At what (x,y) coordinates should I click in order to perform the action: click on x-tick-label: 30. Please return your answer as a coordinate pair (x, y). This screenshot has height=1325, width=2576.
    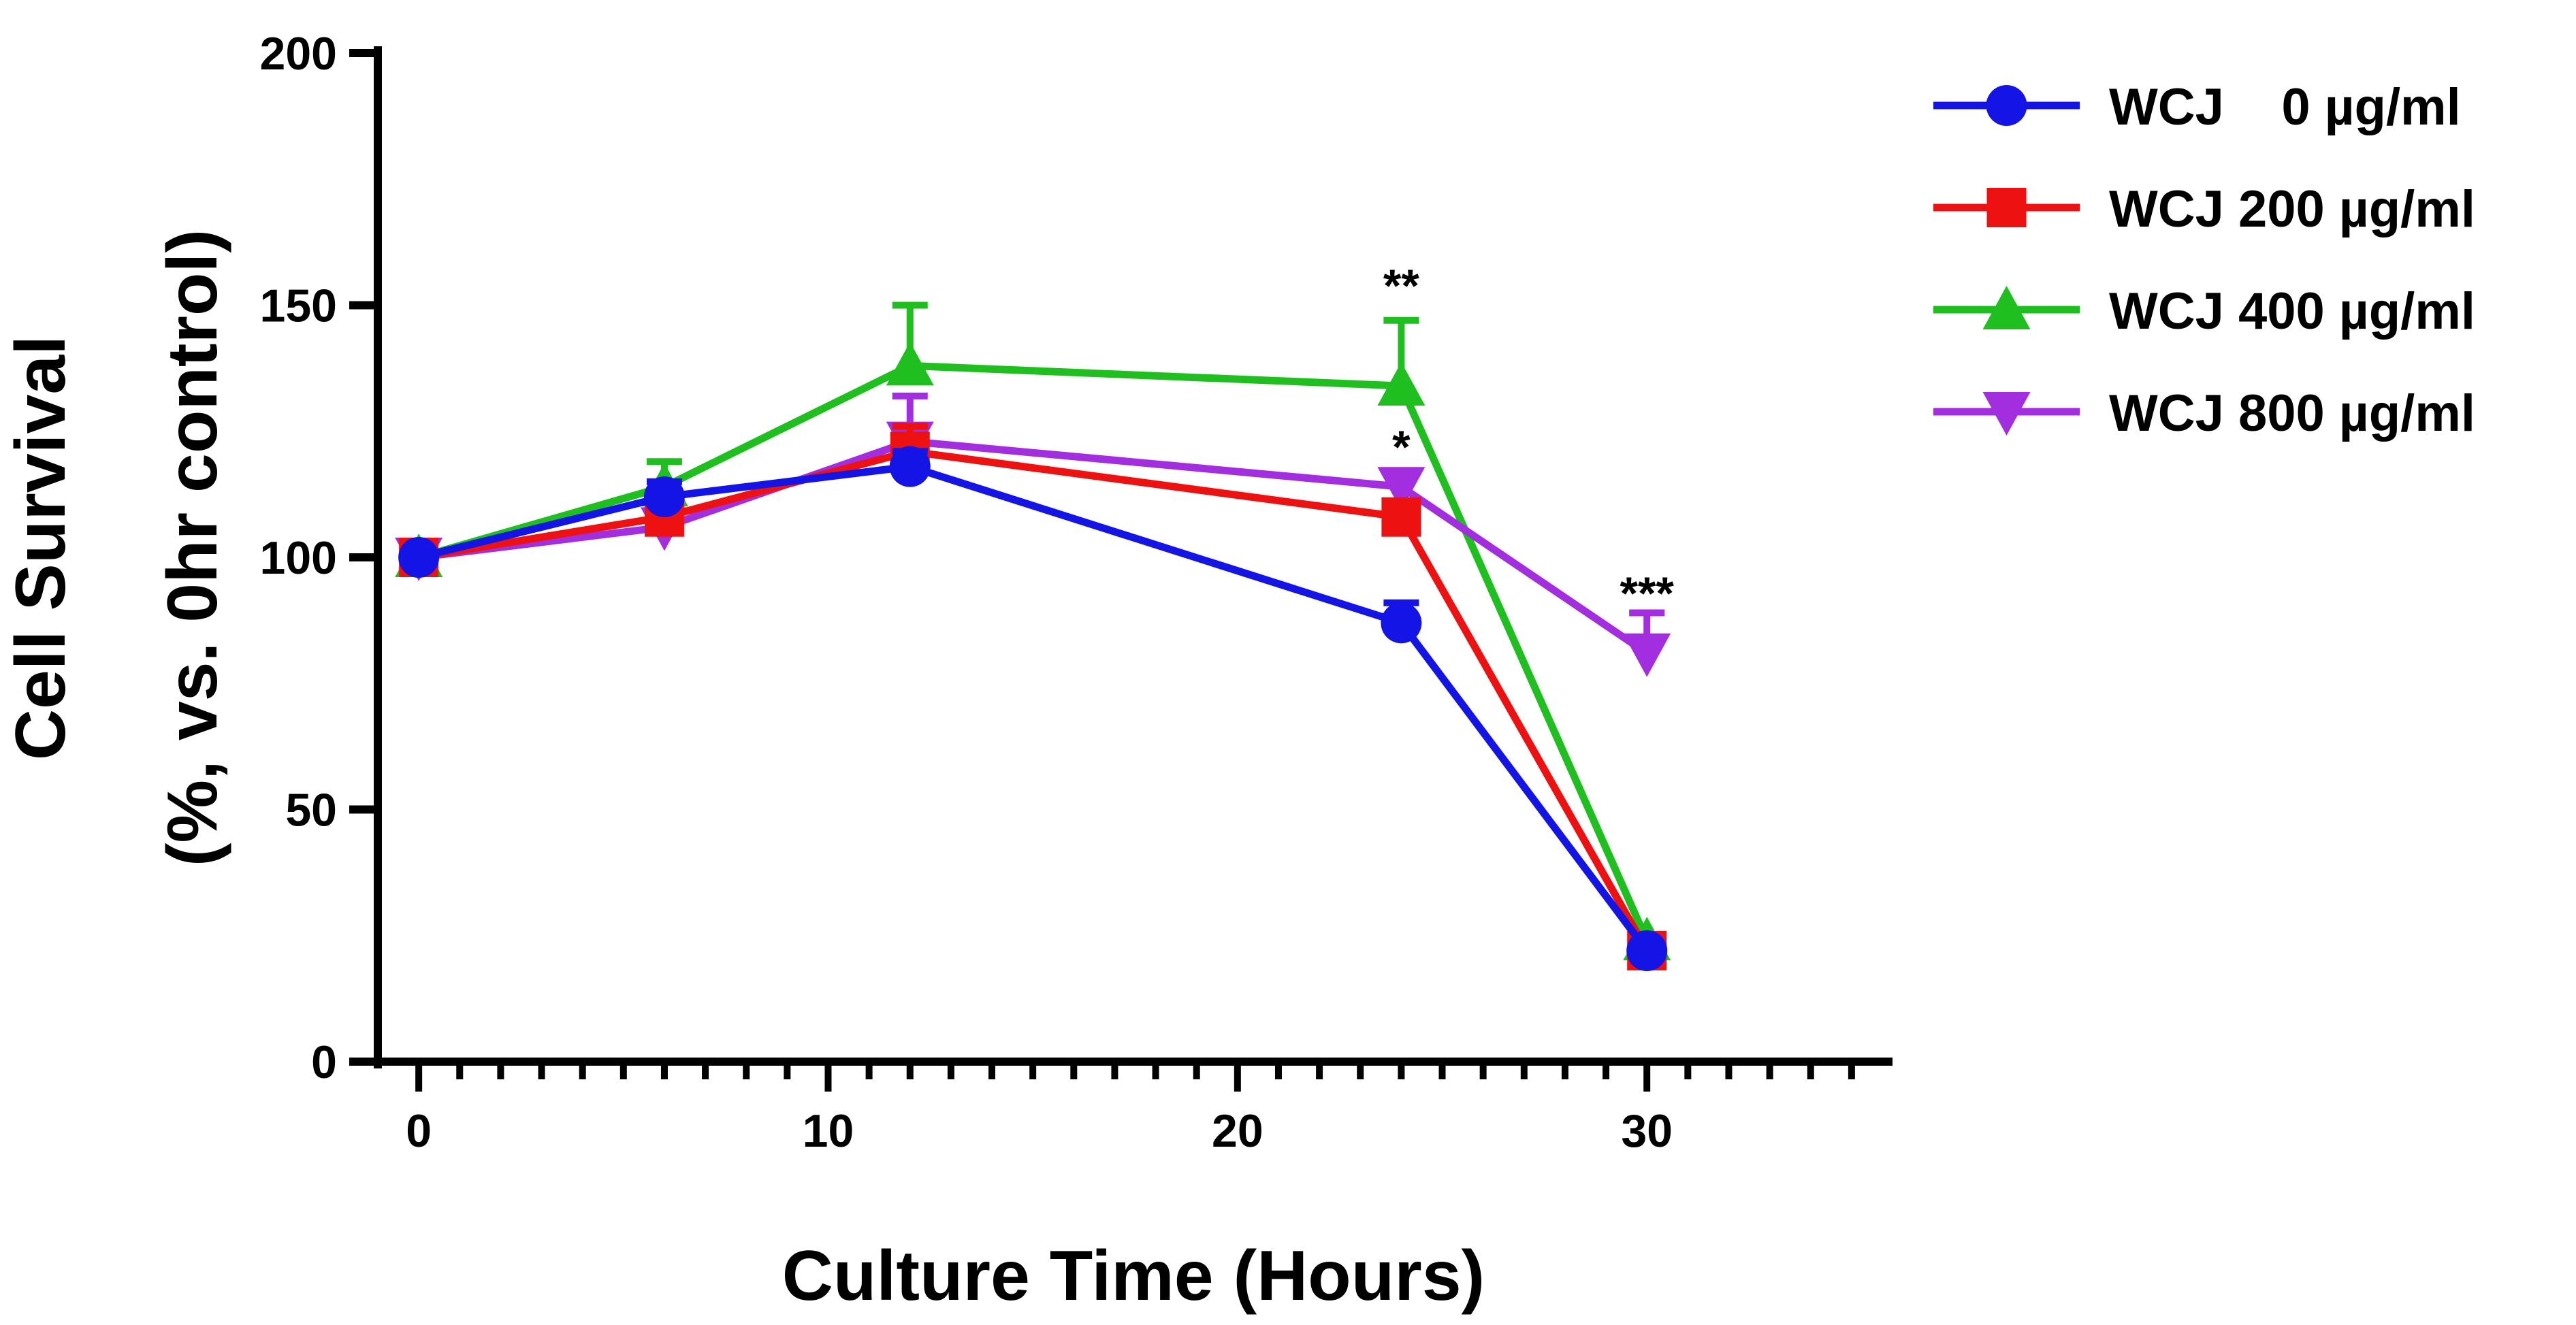
    Looking at the image, I should click on (1647, 1131).